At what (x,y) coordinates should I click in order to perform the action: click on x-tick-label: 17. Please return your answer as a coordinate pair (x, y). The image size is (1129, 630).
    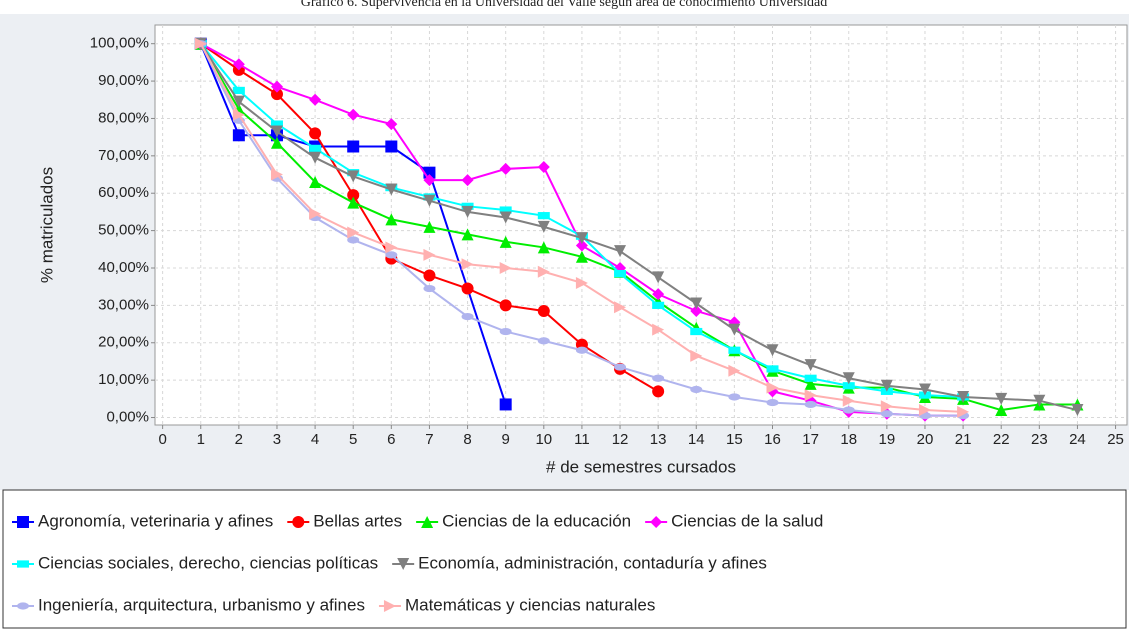
    Looking at the image, I should click on (810, 439).